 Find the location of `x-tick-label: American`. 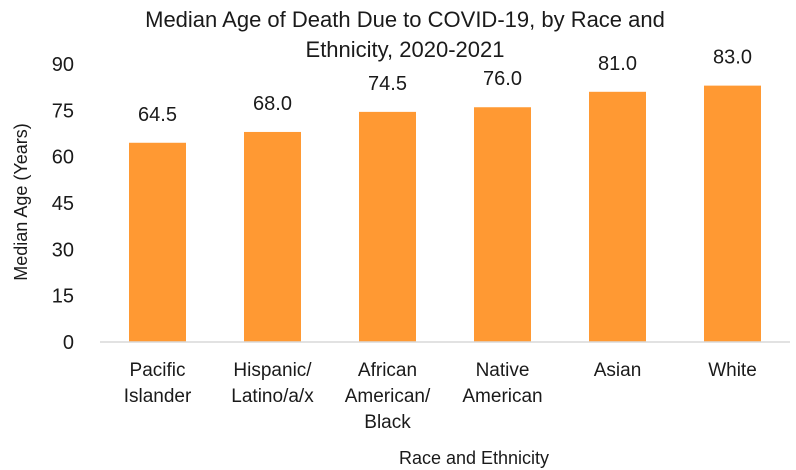

x-tick-label: American is located at coordinates (502, 396).